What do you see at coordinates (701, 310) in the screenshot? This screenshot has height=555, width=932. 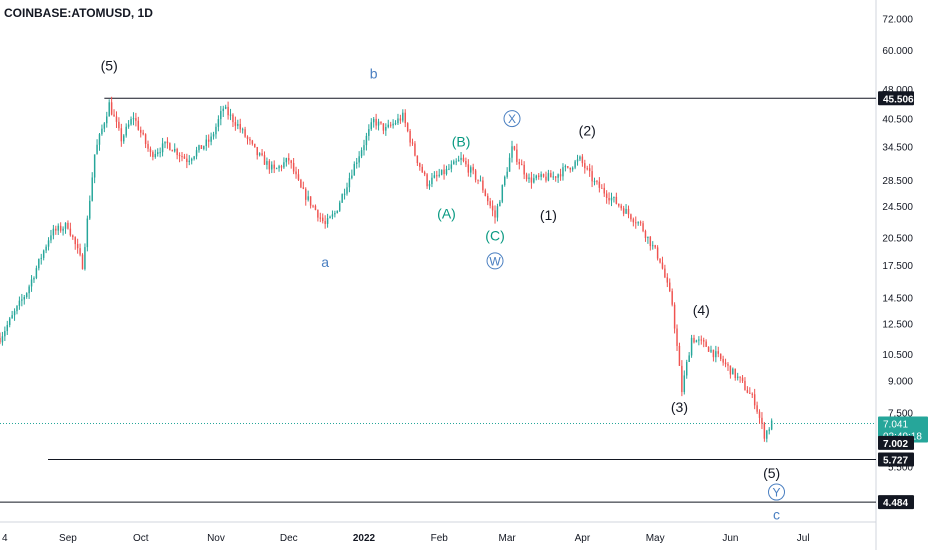 I see `wave-label: (4)` at bounding box center [701, 310].